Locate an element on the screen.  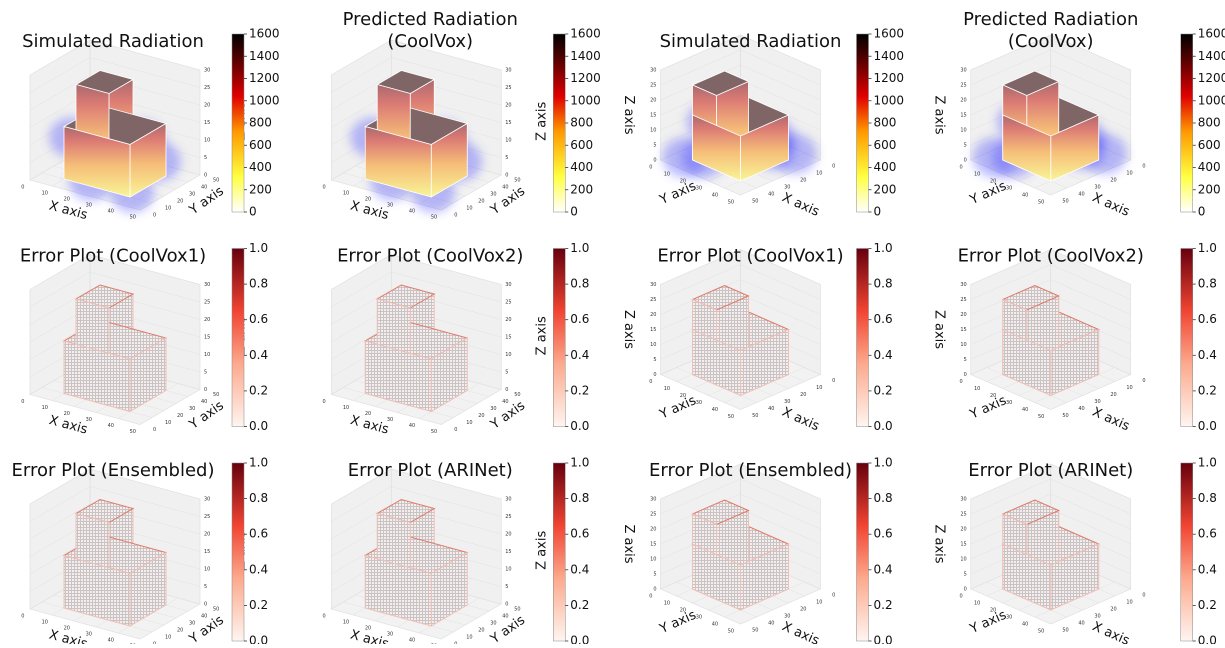
colorbar-tick-label: 600 is located at coordinates (1209, 145).